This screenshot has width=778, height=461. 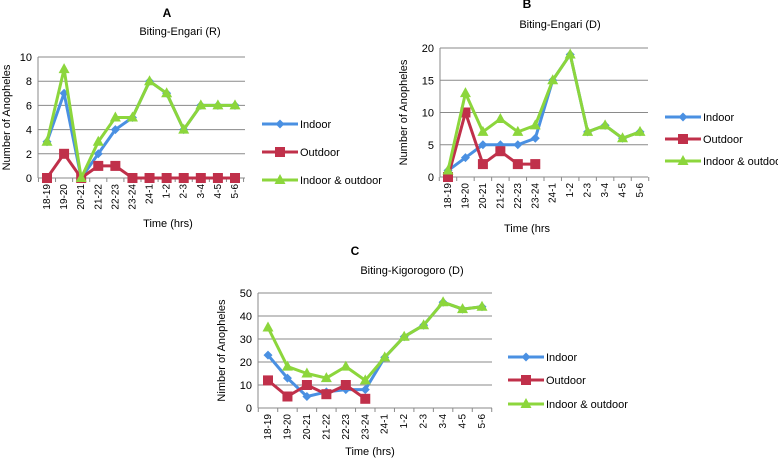 What do you see at coordinates (297, 125) in the screenshot?
I see `legend-item: Indoor` at bounding box center [297, 125].